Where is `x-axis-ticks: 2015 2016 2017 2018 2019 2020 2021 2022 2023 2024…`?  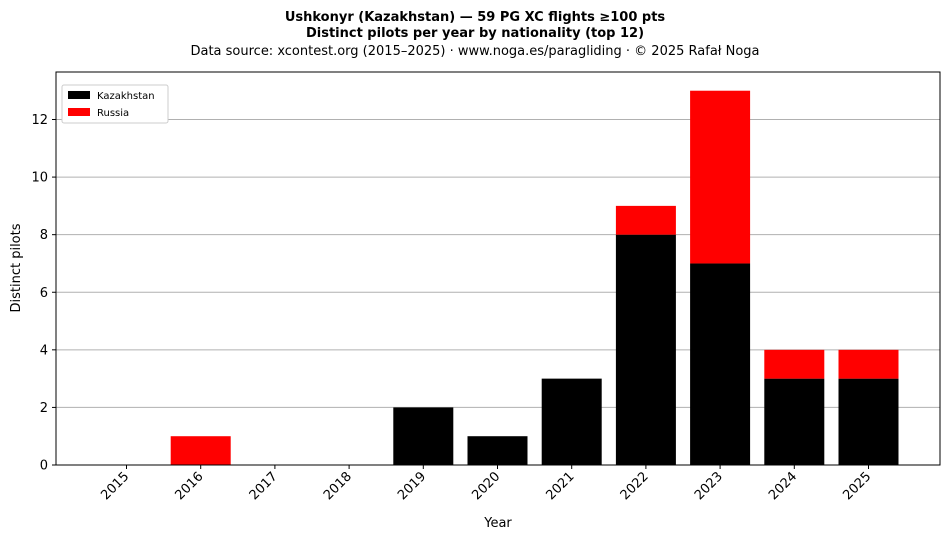 x-axis-ticks: 2015 2016 2017 2018 2019 2020 2021 2022 2023 2024… is located at coordinates (486, 484).